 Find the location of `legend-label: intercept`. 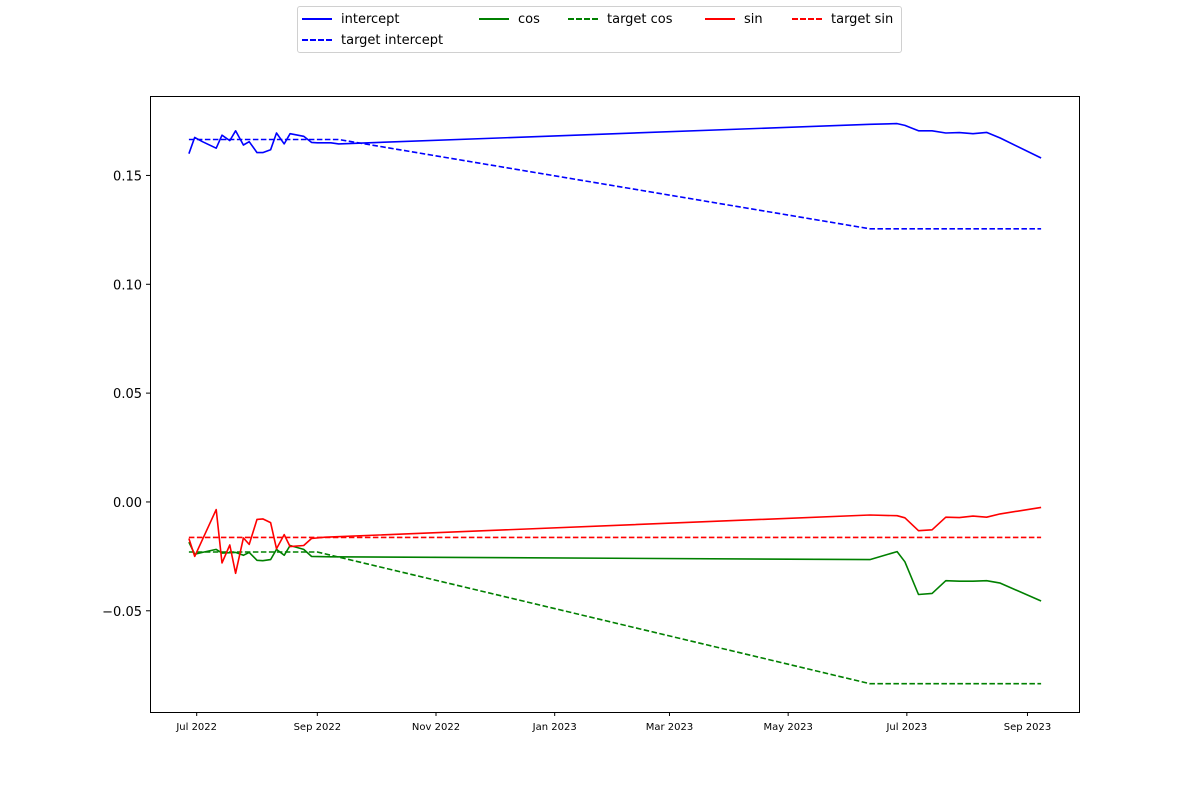

legend-label: intercept is located at coordinates (370, 19).